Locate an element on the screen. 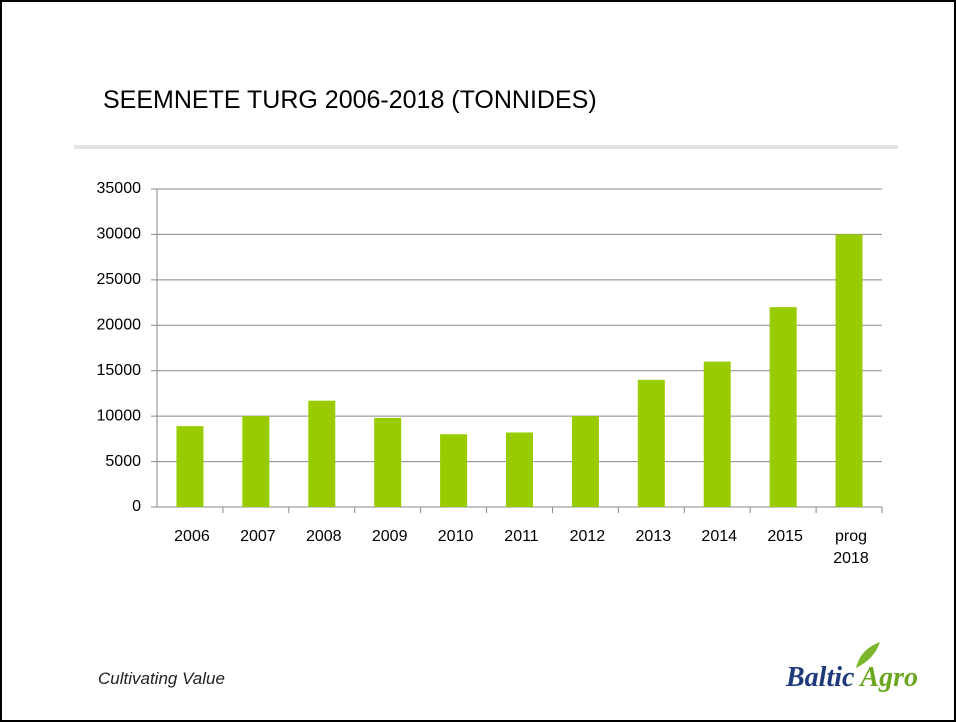 The image size is (956, 722). x-tick-label: 2013 is located at coordinates (653, 536).